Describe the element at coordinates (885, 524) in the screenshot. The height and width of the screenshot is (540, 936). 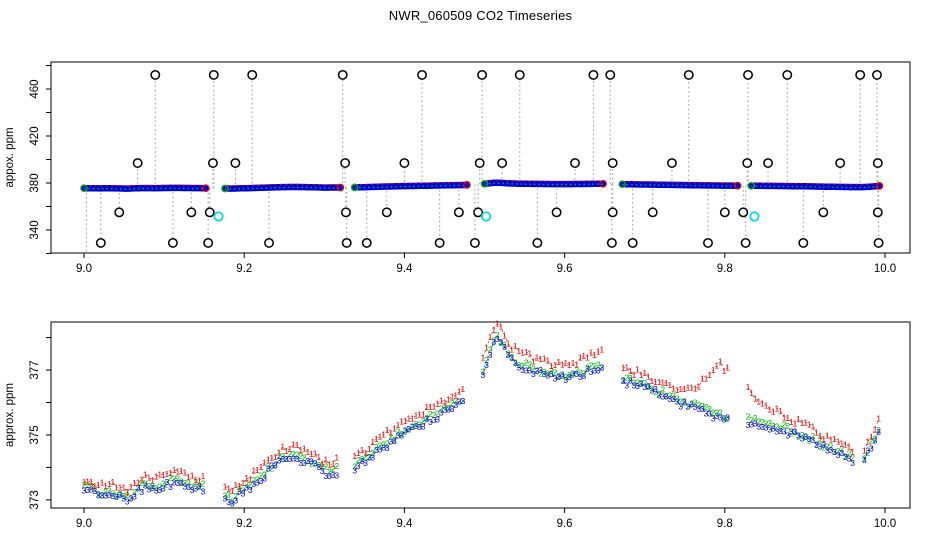
I see `x-tick-label: 10.0` at that location.